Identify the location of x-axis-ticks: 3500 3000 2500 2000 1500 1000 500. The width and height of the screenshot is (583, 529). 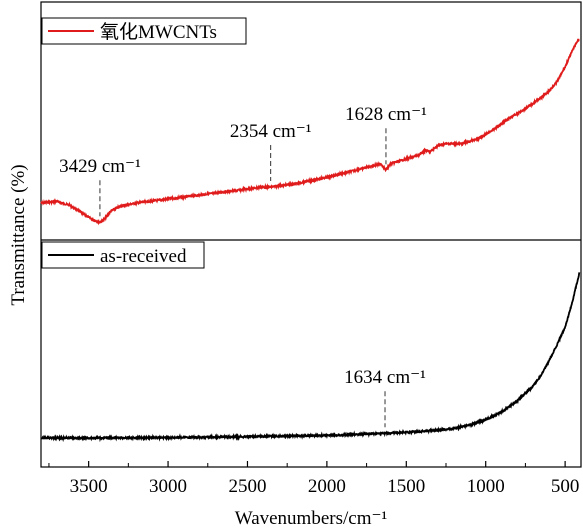
(314, 479).